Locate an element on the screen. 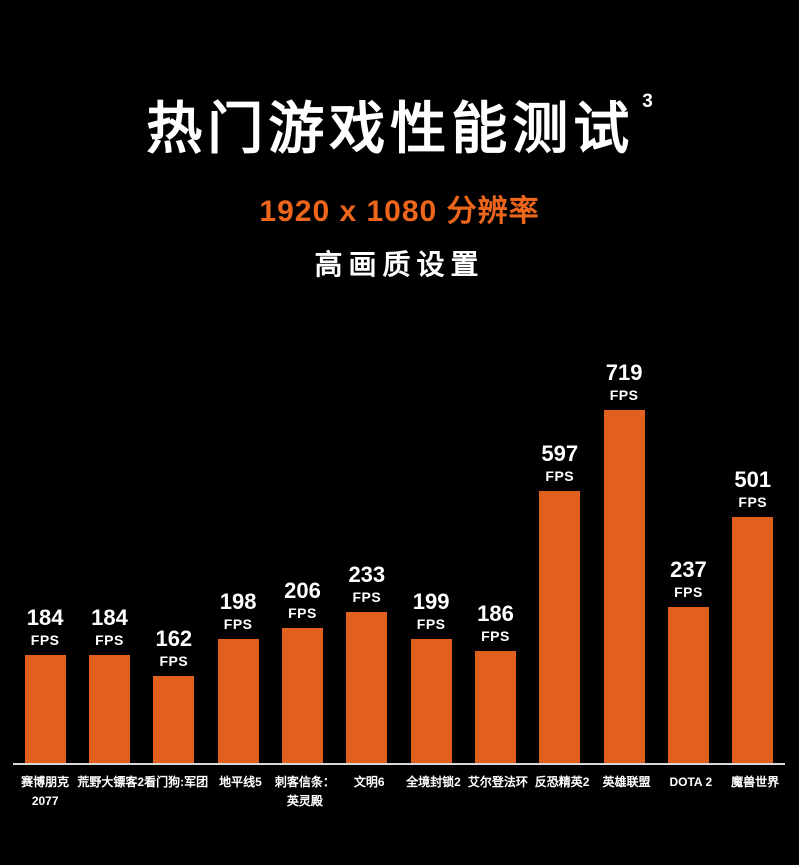  bar-value: 233 is located at coordinates (367, 574).